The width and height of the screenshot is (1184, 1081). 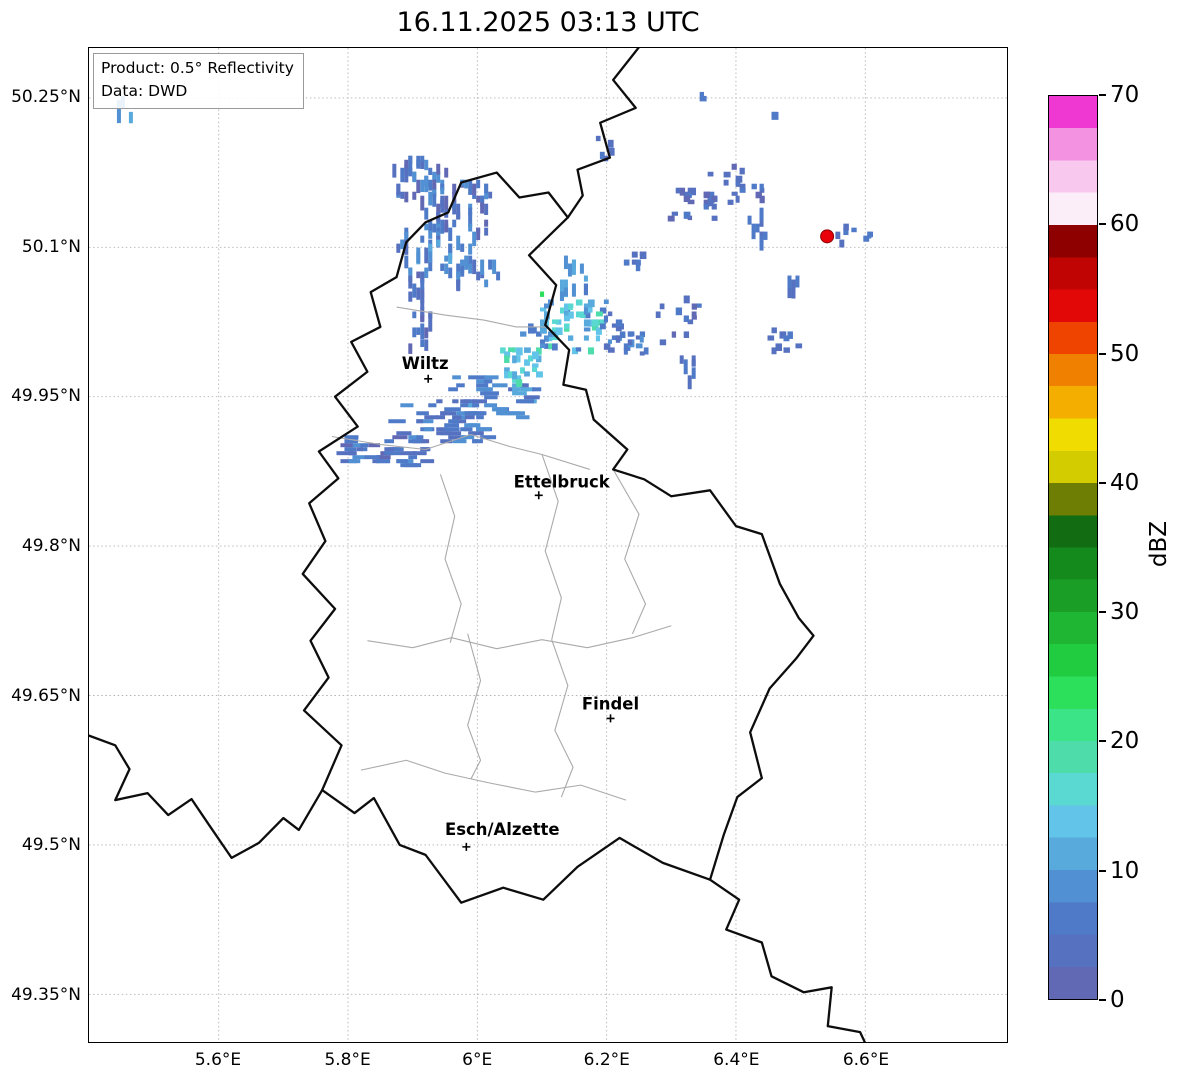 What do you see at coordinates (198, 81) in the screenshot?
I see `product-info-box: Product: 0.5° Reflectivity Data: DWD` at bounding box center [198, 81].